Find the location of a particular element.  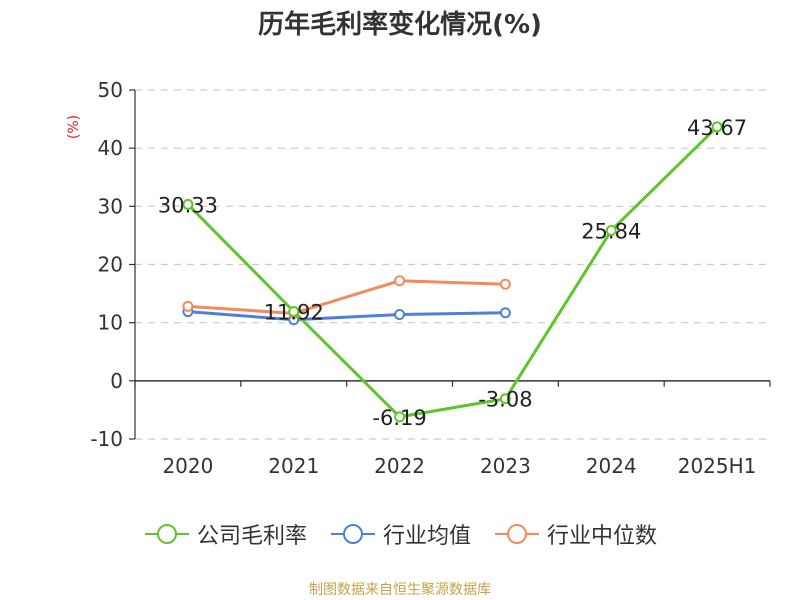

legend-label: 行业均值 is located at coordinates (426, 536).